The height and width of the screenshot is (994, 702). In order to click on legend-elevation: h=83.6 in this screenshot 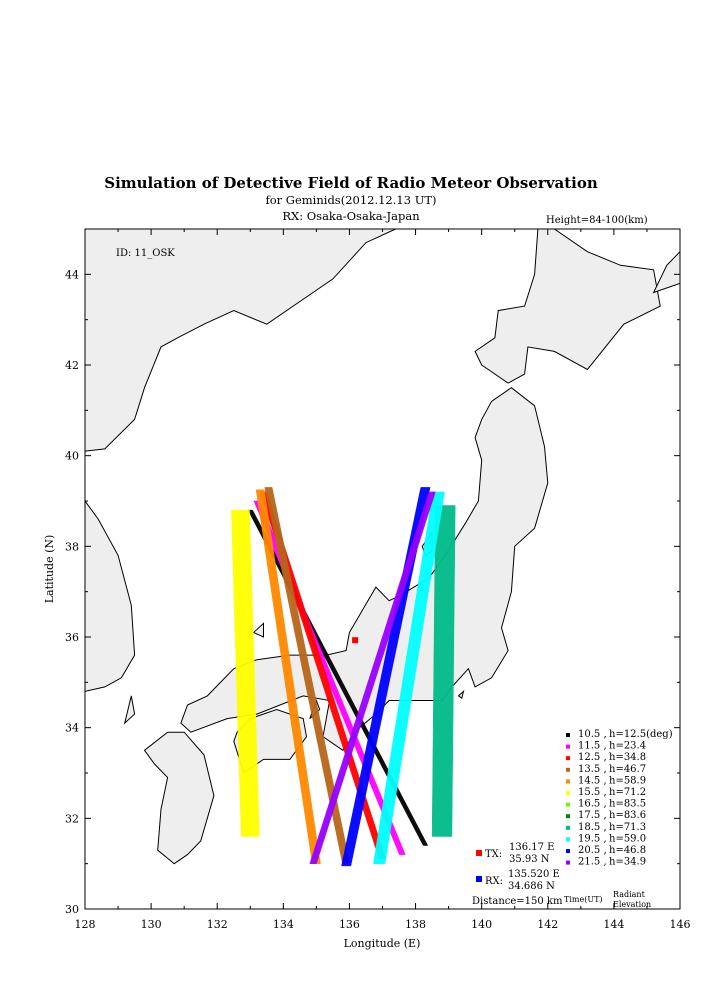, I will do `click(627, 815)`.